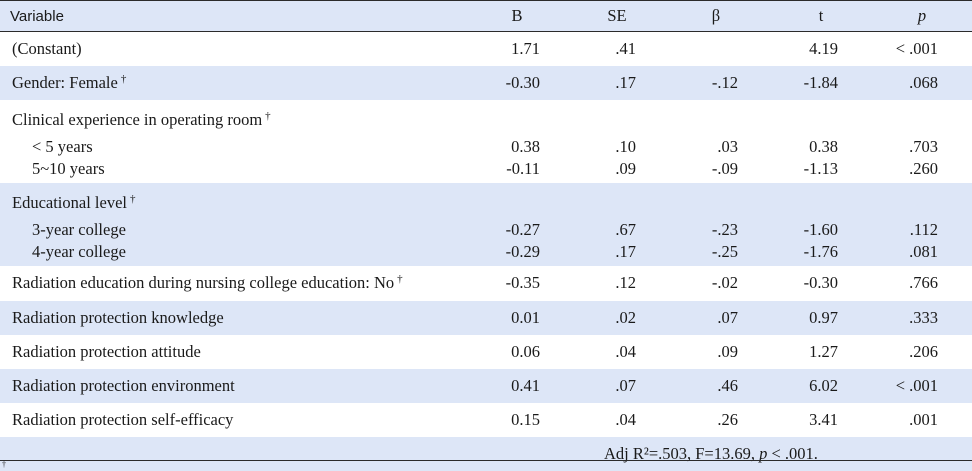  I want to click on cell-se: .10, so click(625, 146).